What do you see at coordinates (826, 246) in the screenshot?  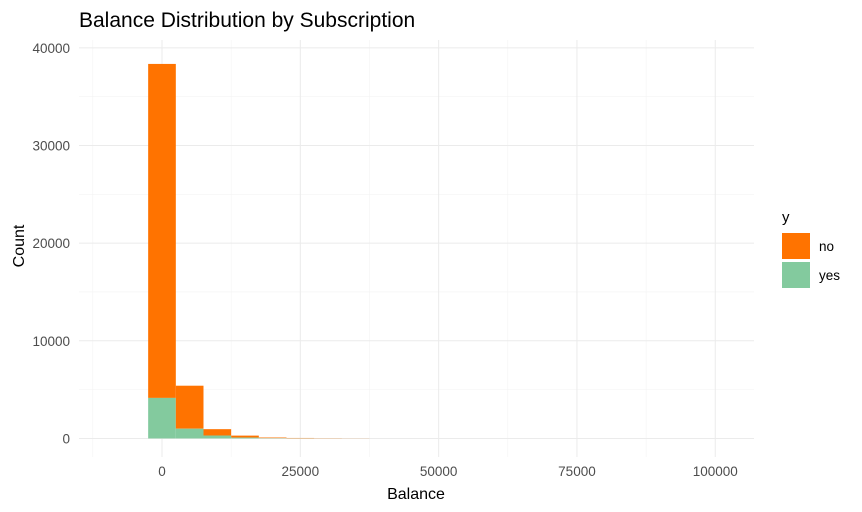 I see `legend-label-no: no` at bounding box center [826, 246].